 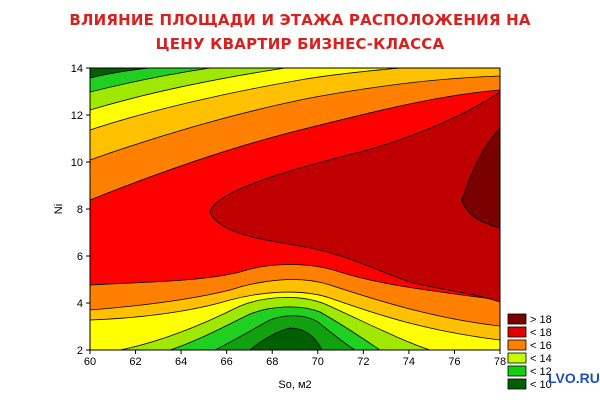 I want to click on y-tick-label: 14, so click(x=77, y=69).